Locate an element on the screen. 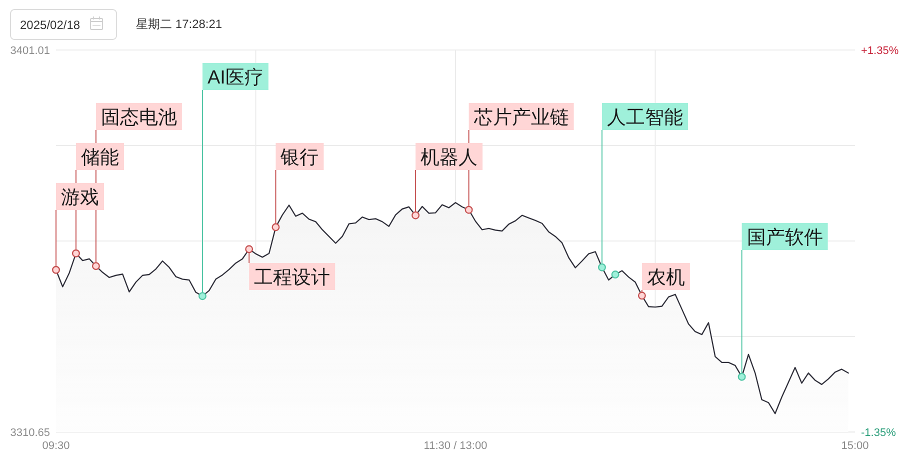  data-label: 固态电池 is located at coordinates (138, 118).